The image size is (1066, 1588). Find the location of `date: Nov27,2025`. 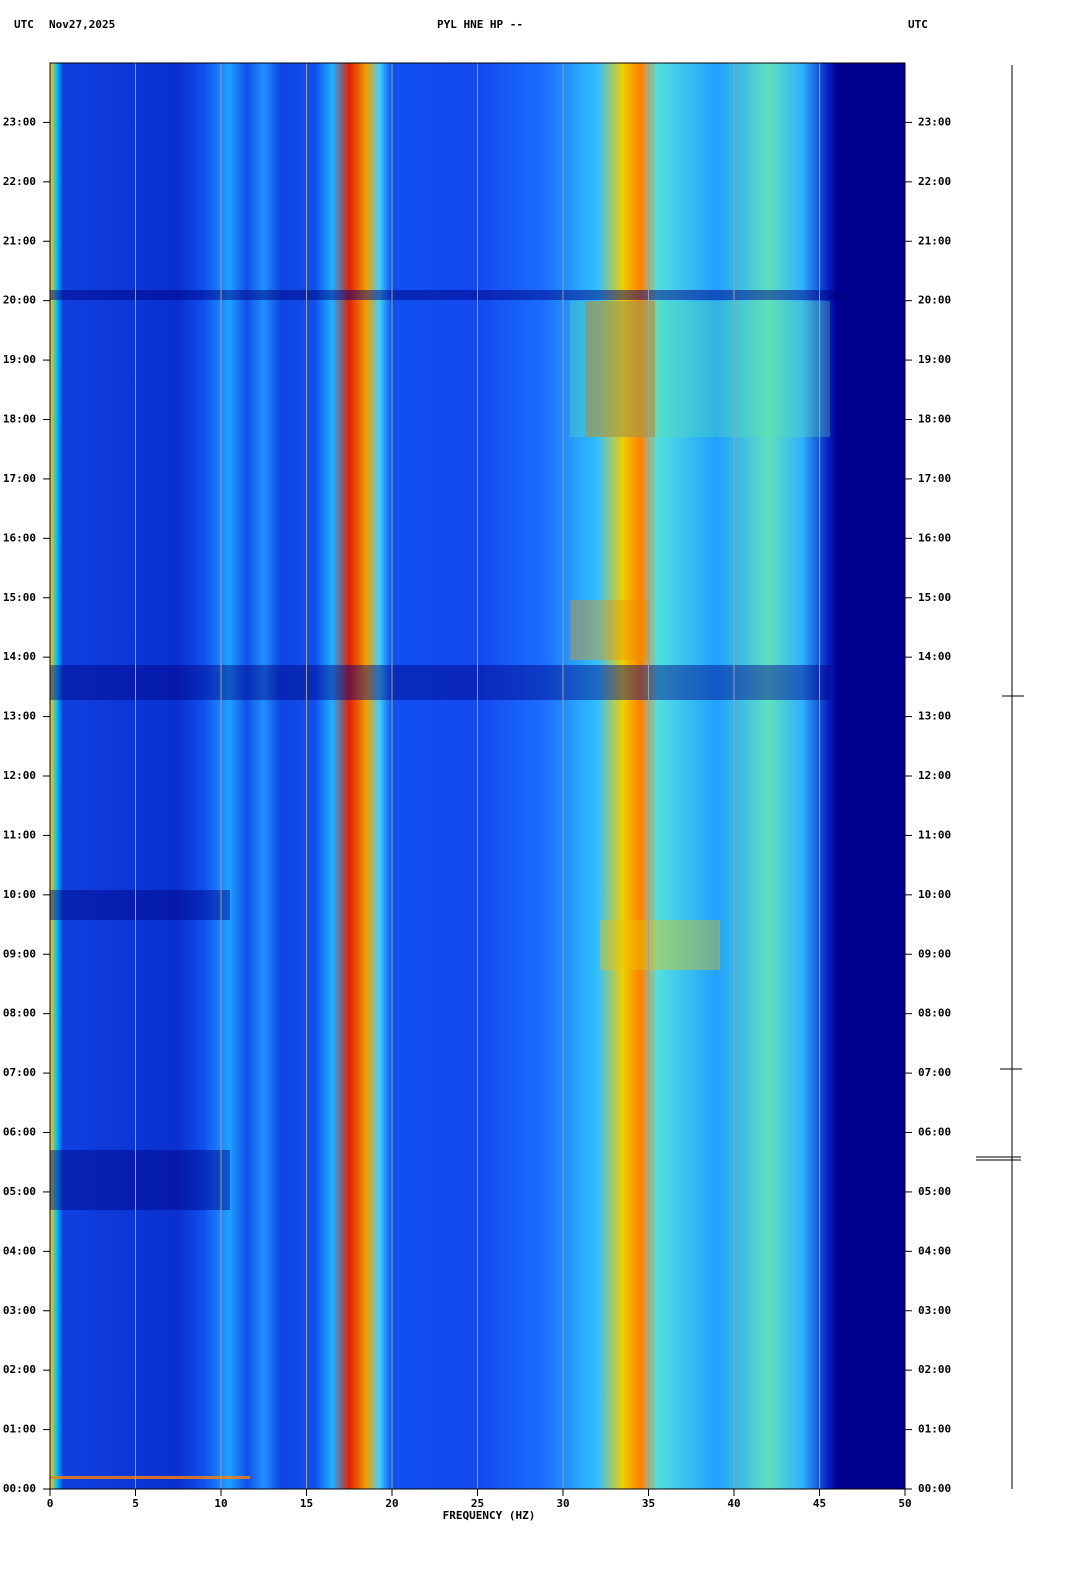

date: Nov27,2025 is located at coordinates (82, 24).